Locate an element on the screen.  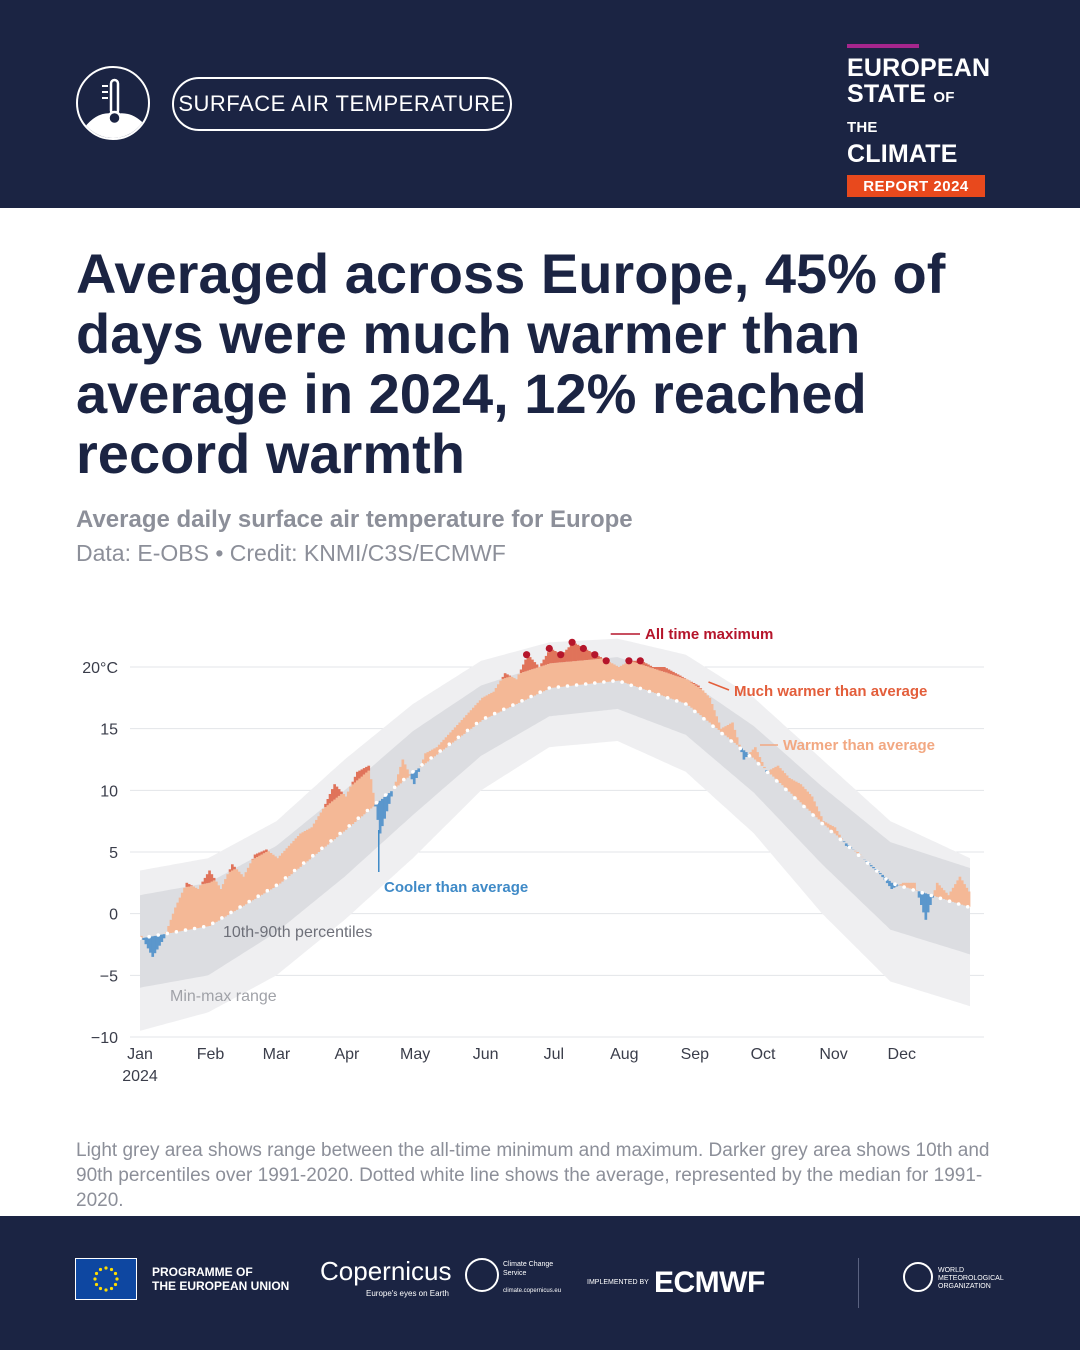
y-tick-label: 15 is located at coordinates (109, 730).